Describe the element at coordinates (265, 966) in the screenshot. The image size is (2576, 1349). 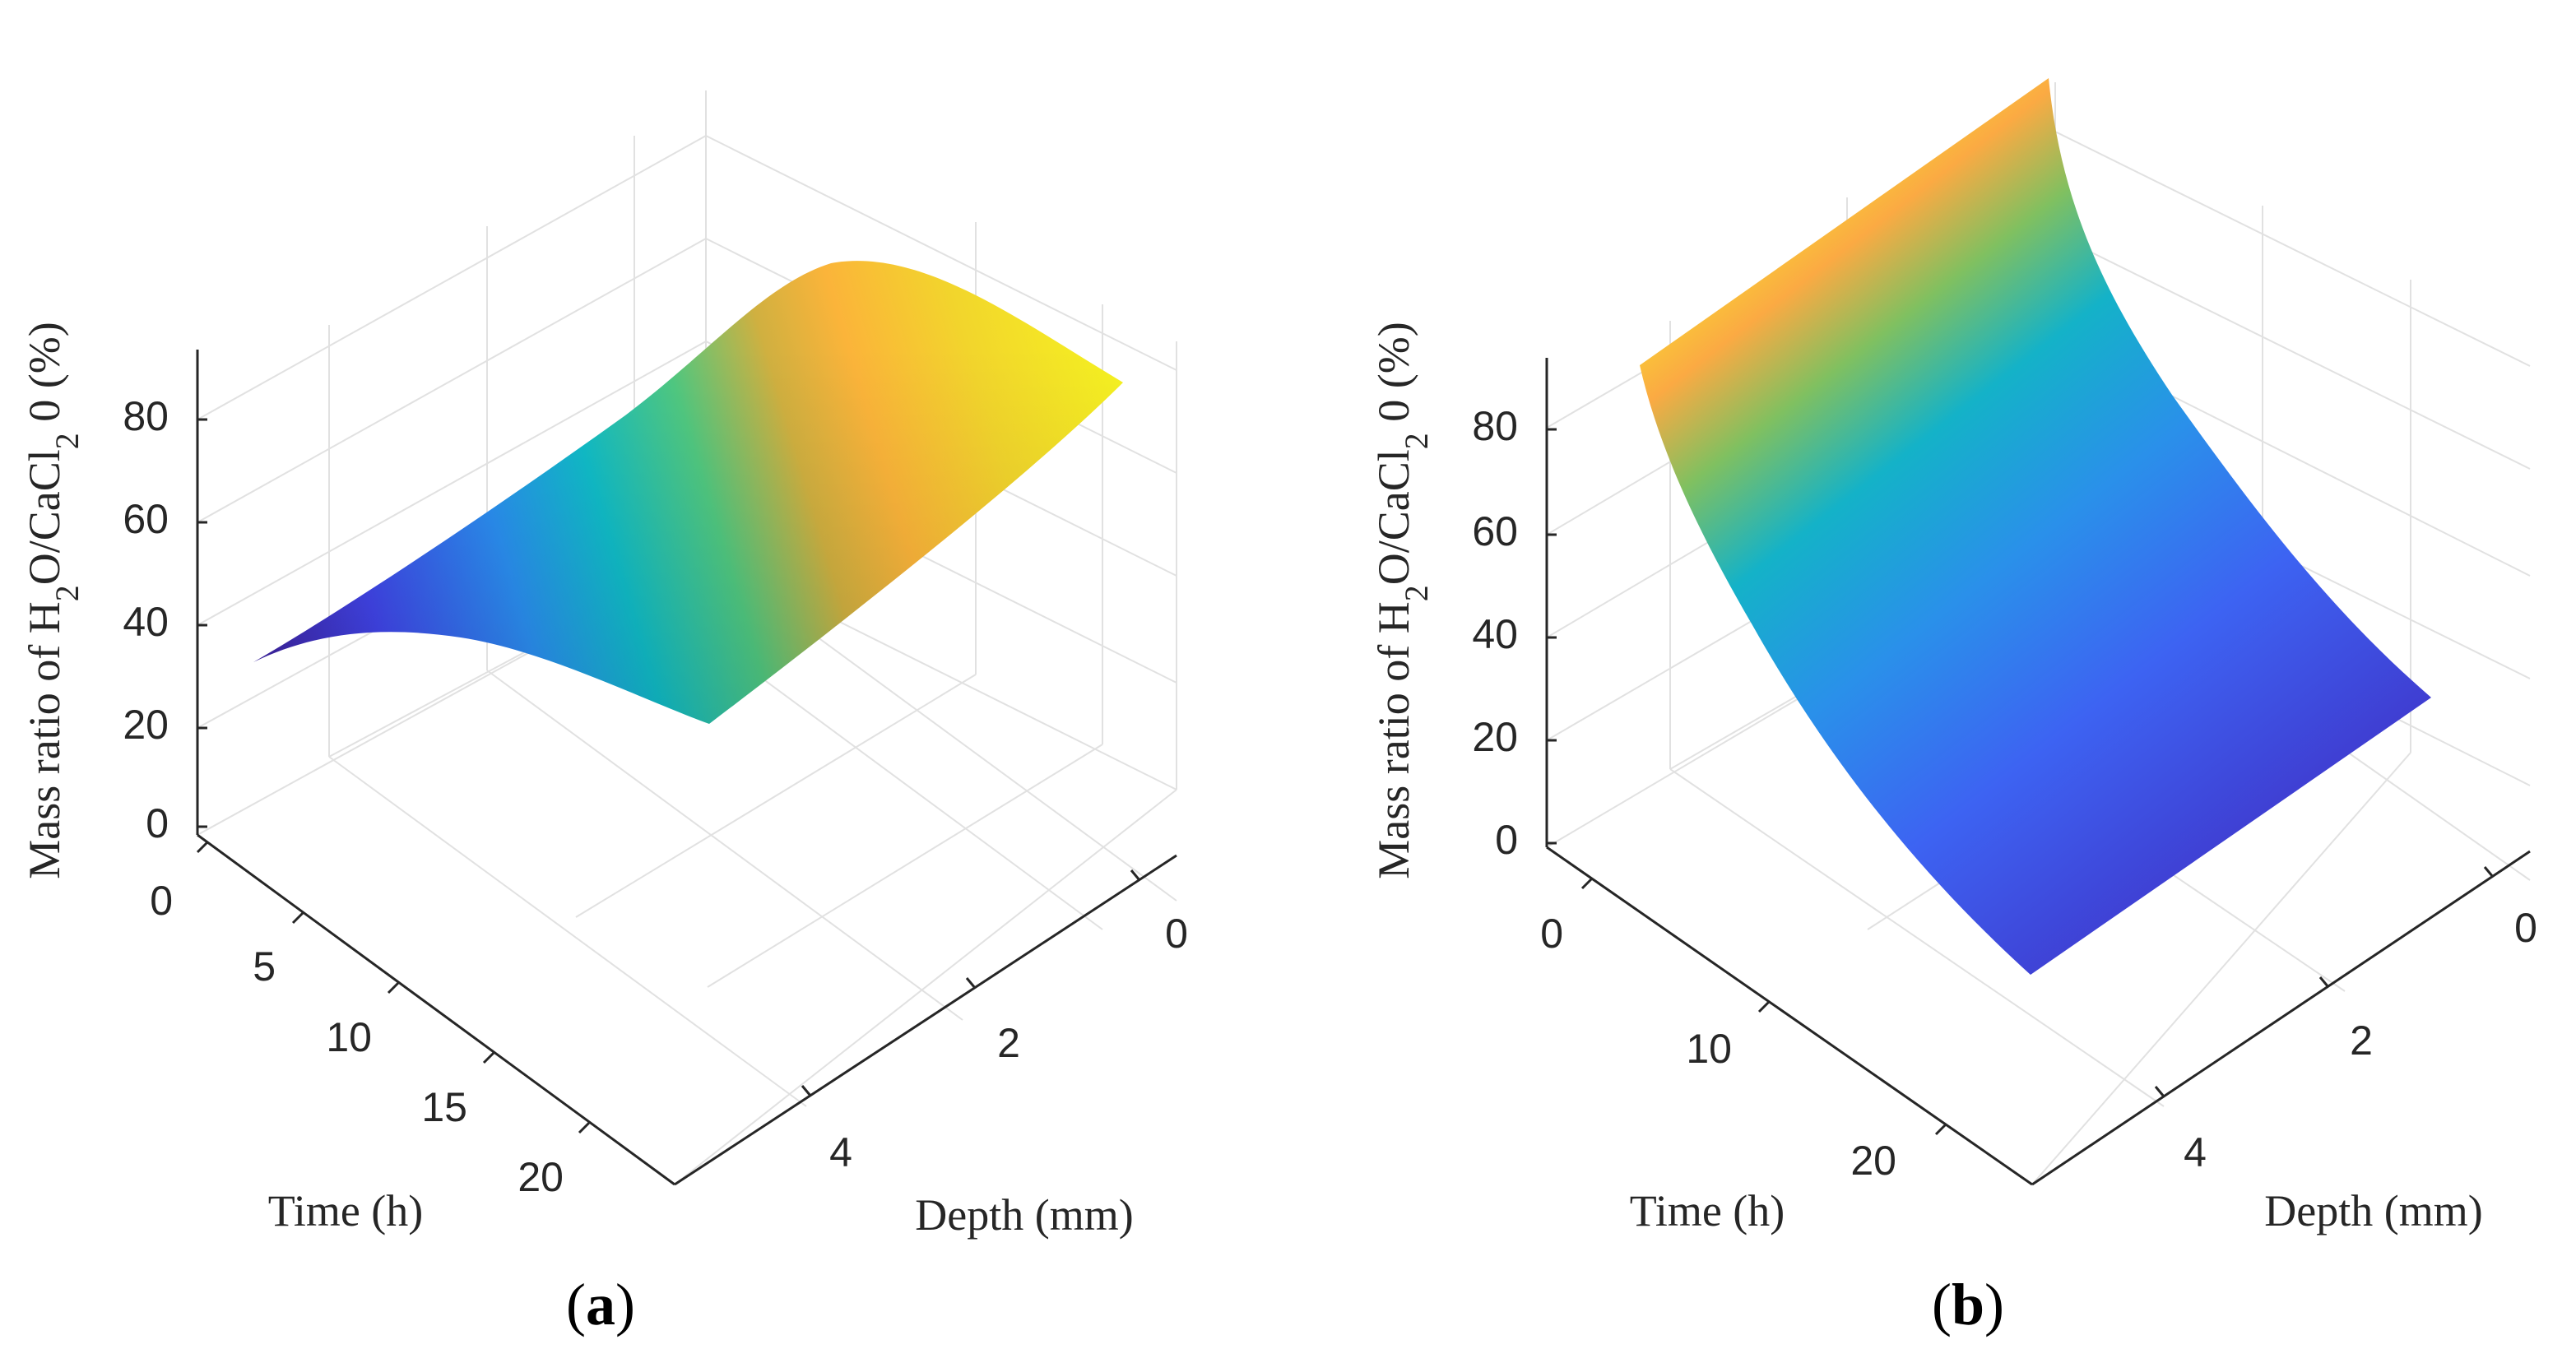
I see `panel-a-time-tick: 5` at that location.